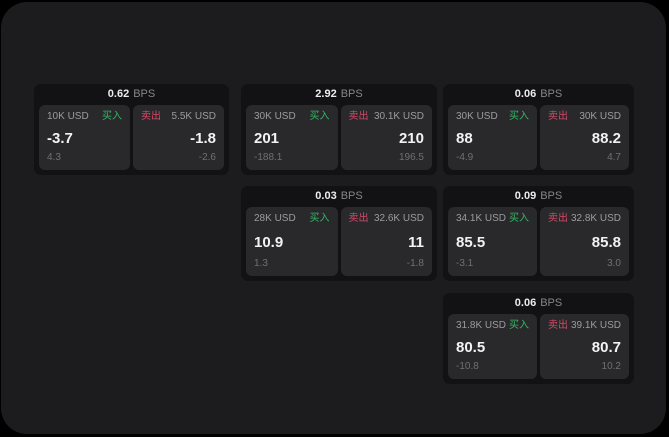 Image resolution: width=669 pixels, height=437 pixels. What do you see at coordinates (492, 346) in the screenshot?
I see `buy-tile: 31.8K USD 买入 80.5 -10.8` at bounding box center [492, 346].